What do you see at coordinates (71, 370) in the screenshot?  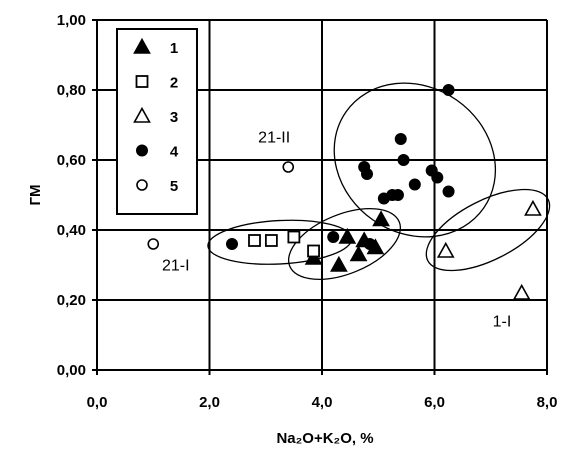 I see `y-tick-label: 0,00` at bounding box center [71, 370].